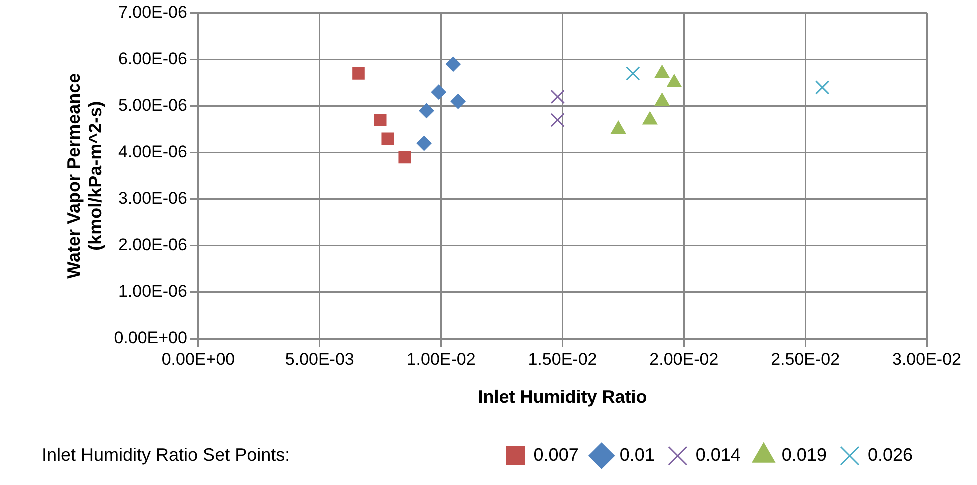 This screenshot has height=485, width=977. What do you see at coordinates (927, 359) in the screenshot?
I see `x-tick-label: 3.00E-02` at bounding box center [927, 359].